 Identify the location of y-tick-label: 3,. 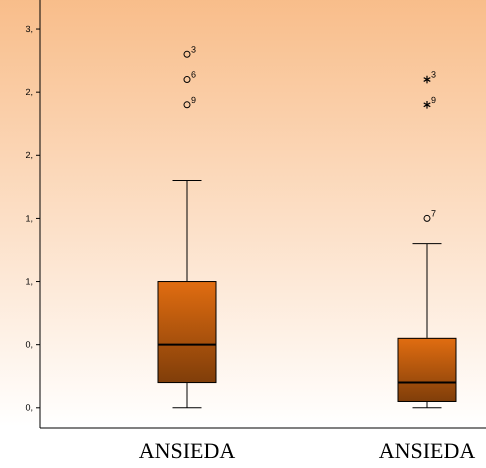
(29, 29).